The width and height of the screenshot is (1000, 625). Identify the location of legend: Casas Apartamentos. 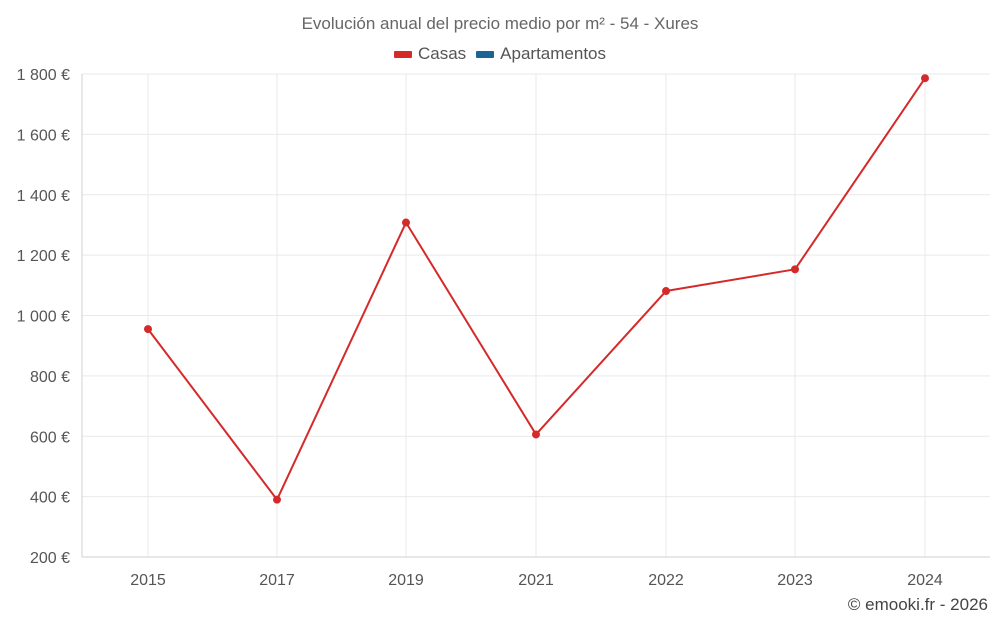
(500, 54).